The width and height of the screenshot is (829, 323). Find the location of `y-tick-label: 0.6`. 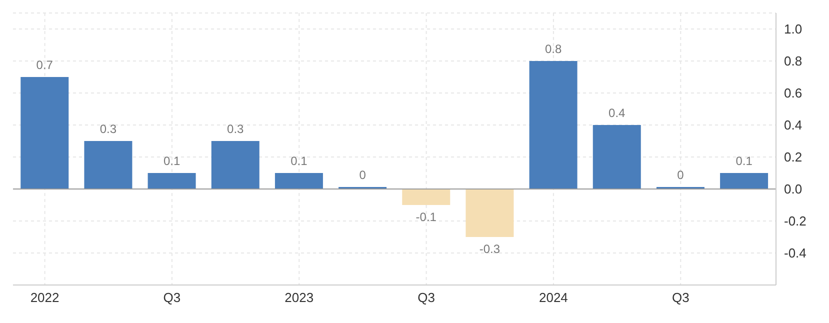

y-tick-label: 0.6 is located at coordinates (793, 93).